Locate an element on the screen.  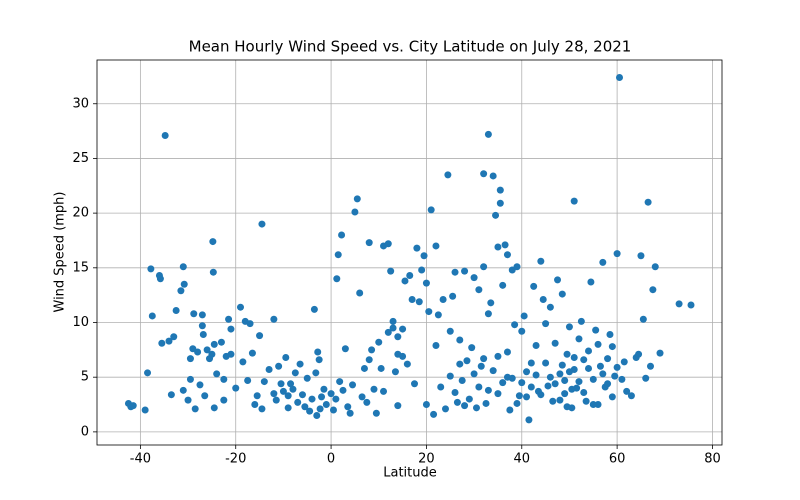
x-tick-label: 60 is located at coordinates (617, 459).